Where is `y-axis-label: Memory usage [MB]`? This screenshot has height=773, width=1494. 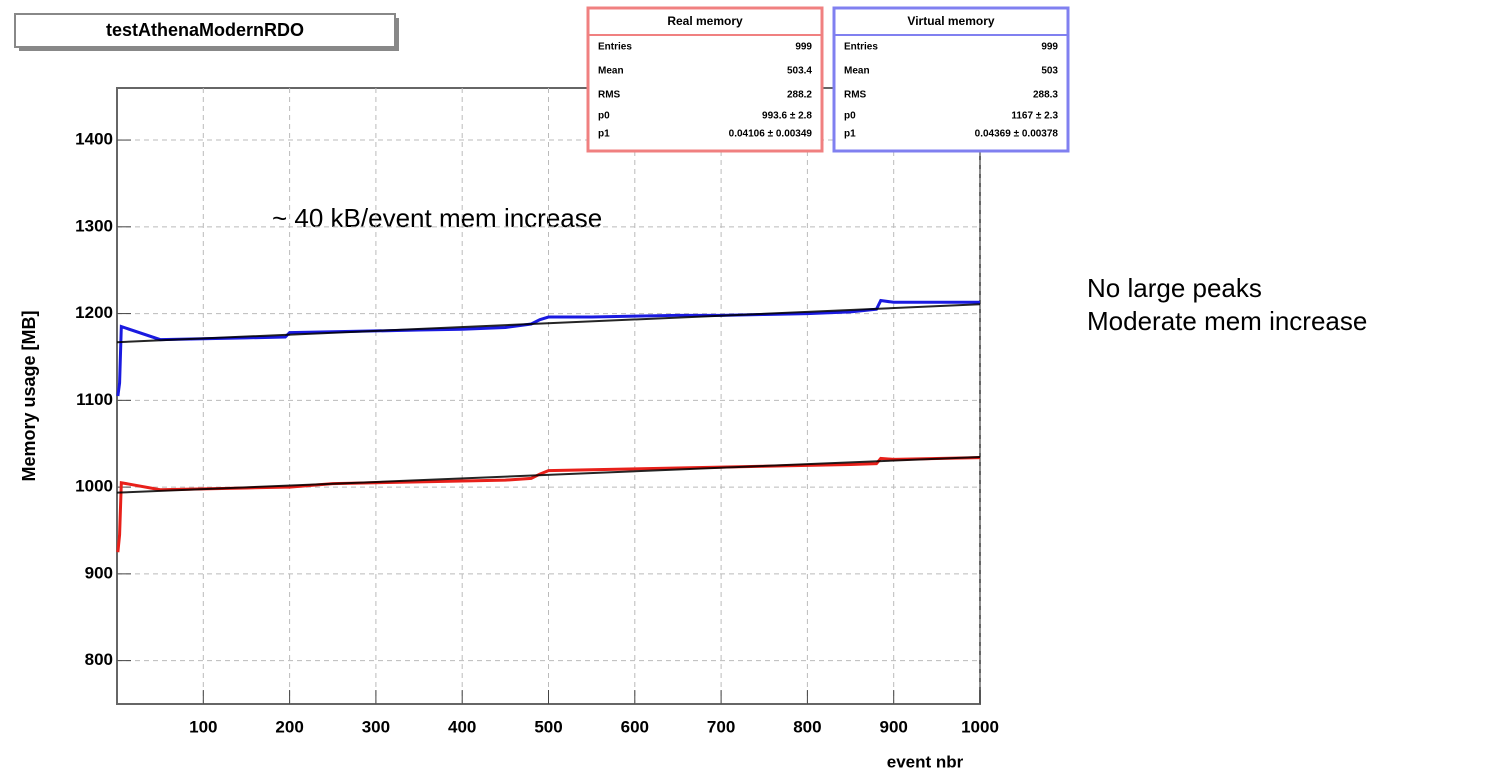 y-axis-label: Memory usage [MB] is located at coordinates (29, 395).